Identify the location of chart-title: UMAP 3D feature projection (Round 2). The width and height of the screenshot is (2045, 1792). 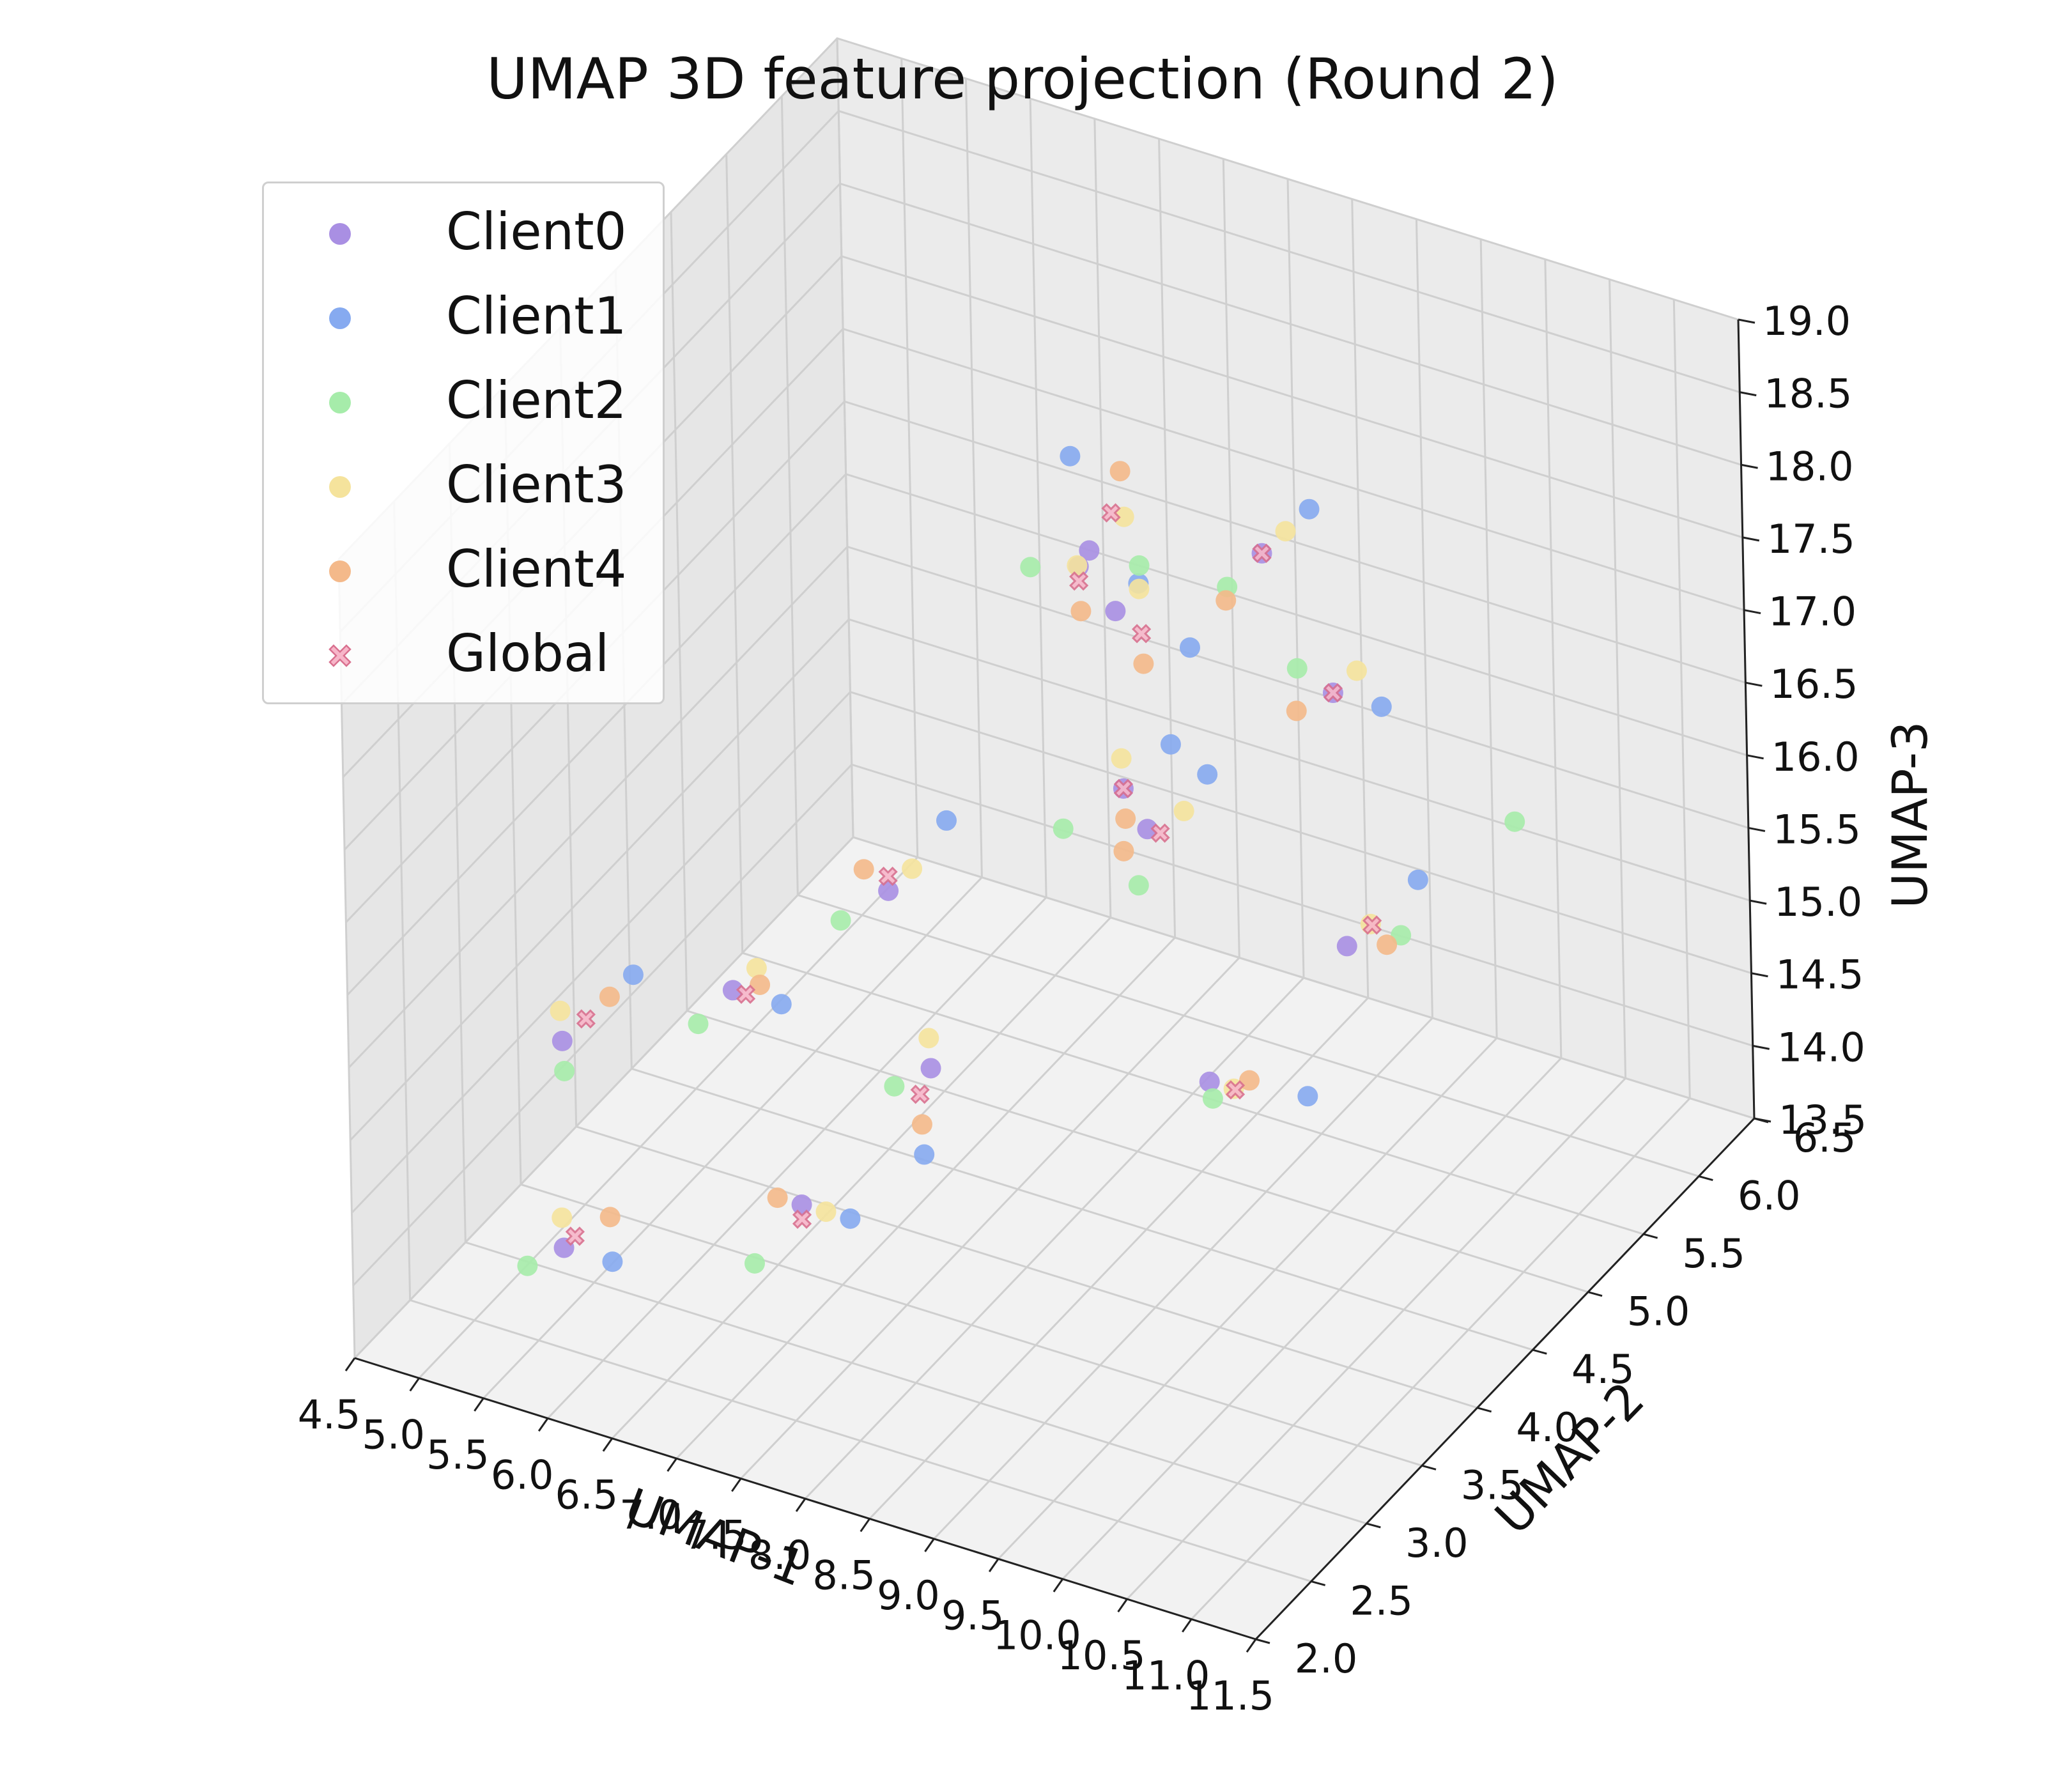
(1022, 79).